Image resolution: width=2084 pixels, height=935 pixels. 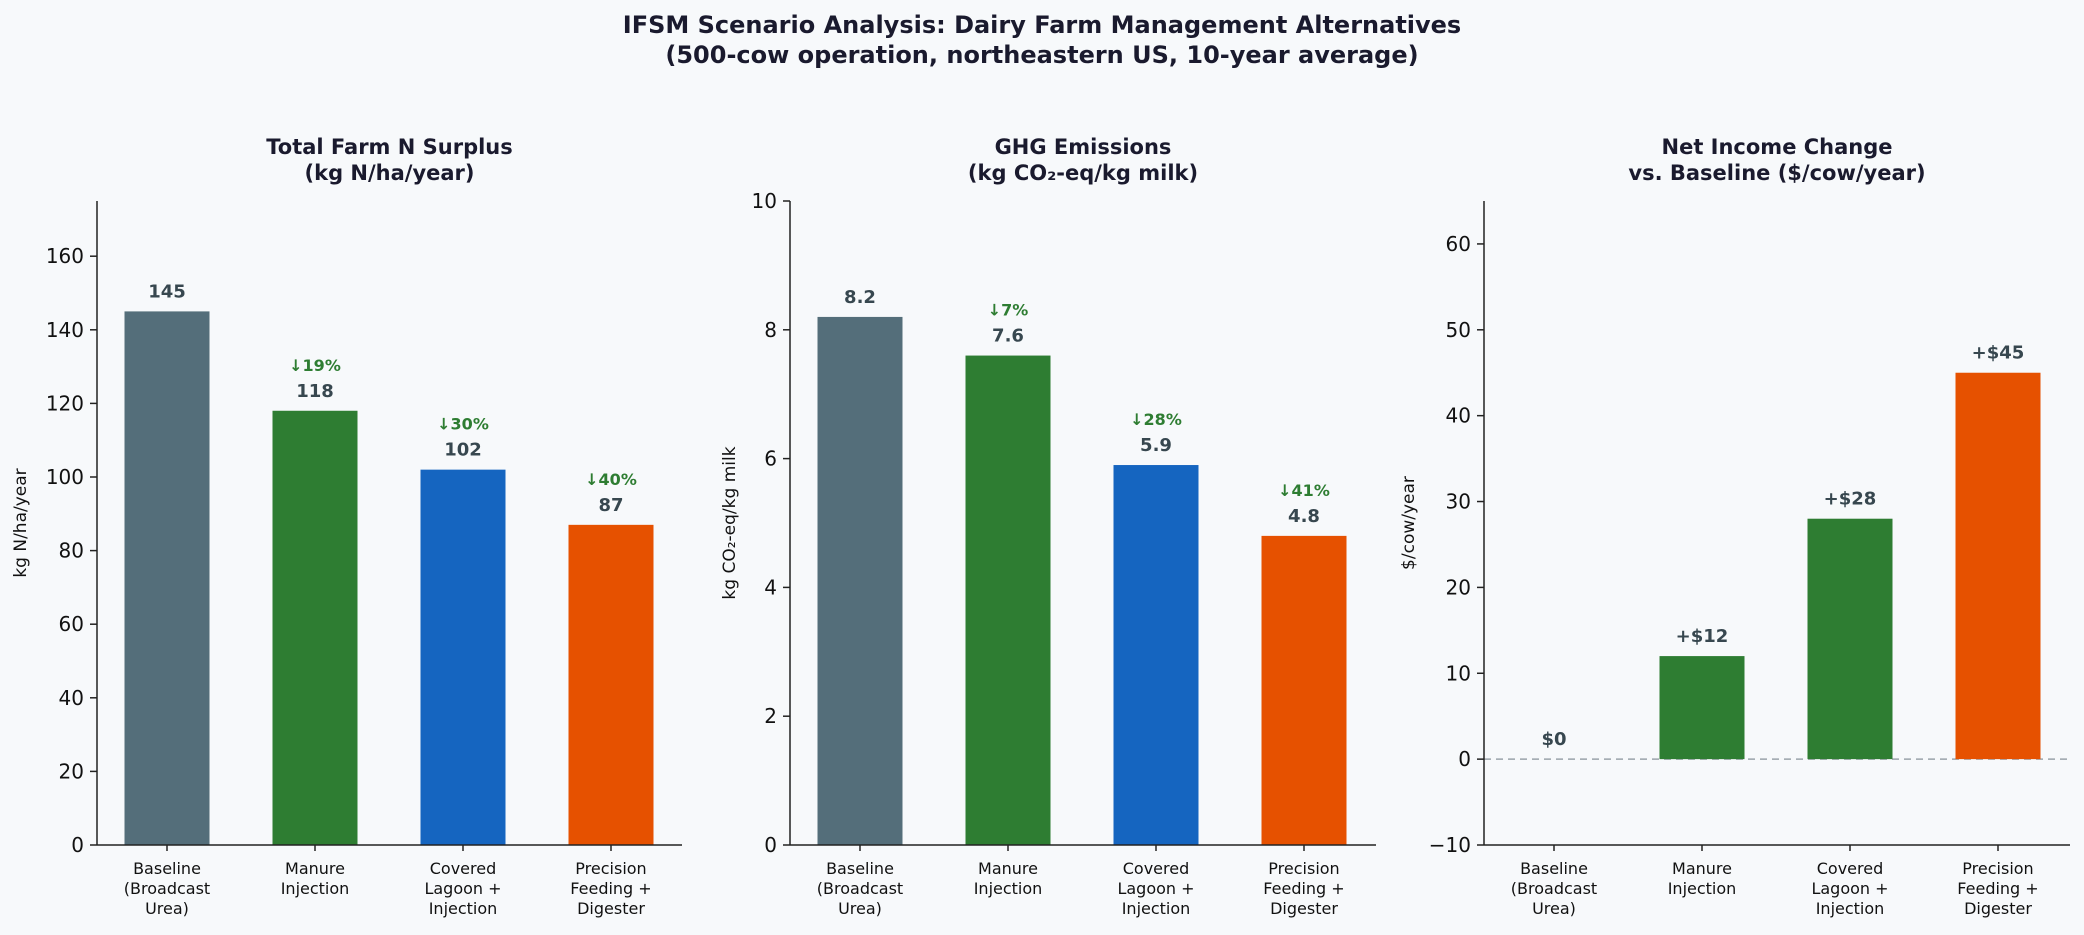 What do you see at coordinates (1458, 244) in the screenshot?
I see `y-tick-label-8: 60` at bounding box center [1458, 244].